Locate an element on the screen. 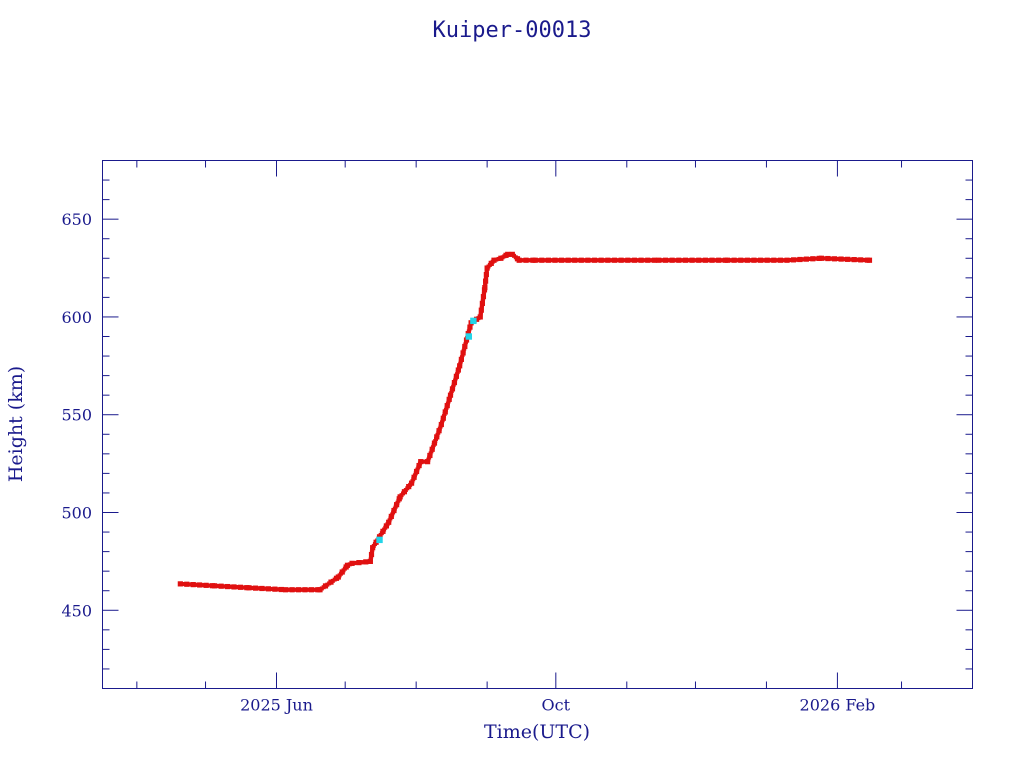 Image resolution: width=1024 pixels, height=768 pixels. y-tick-label: 600 is located at coordinates (76, 317).